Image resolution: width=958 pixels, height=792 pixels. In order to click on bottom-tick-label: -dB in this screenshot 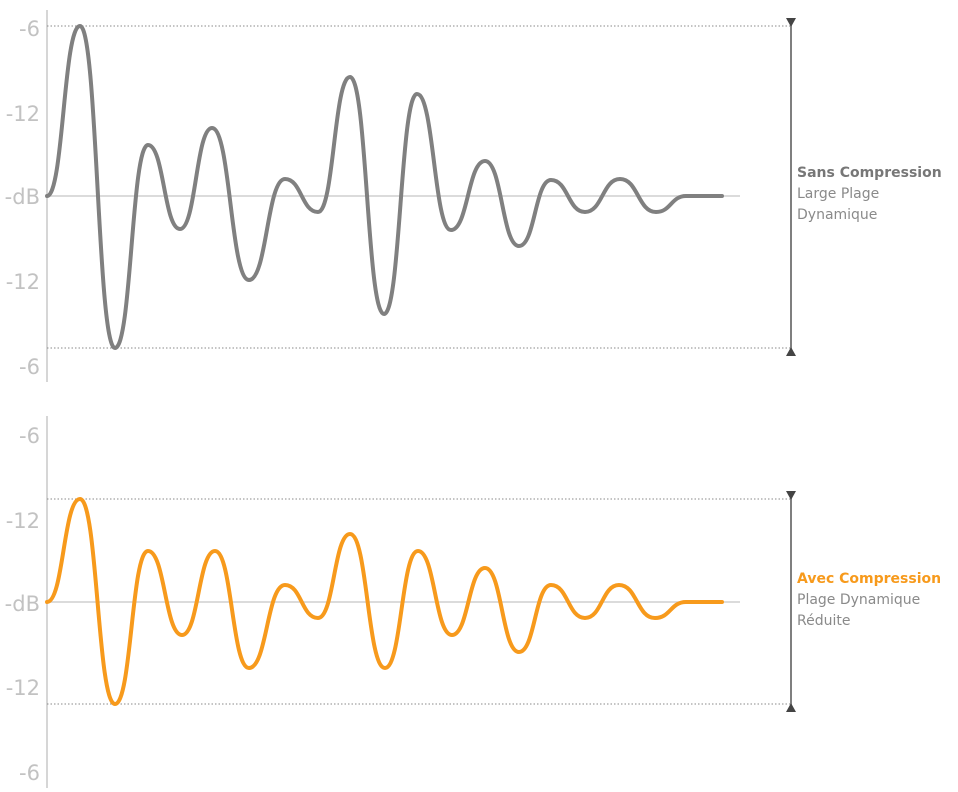, I will do `click(22, 604)`.